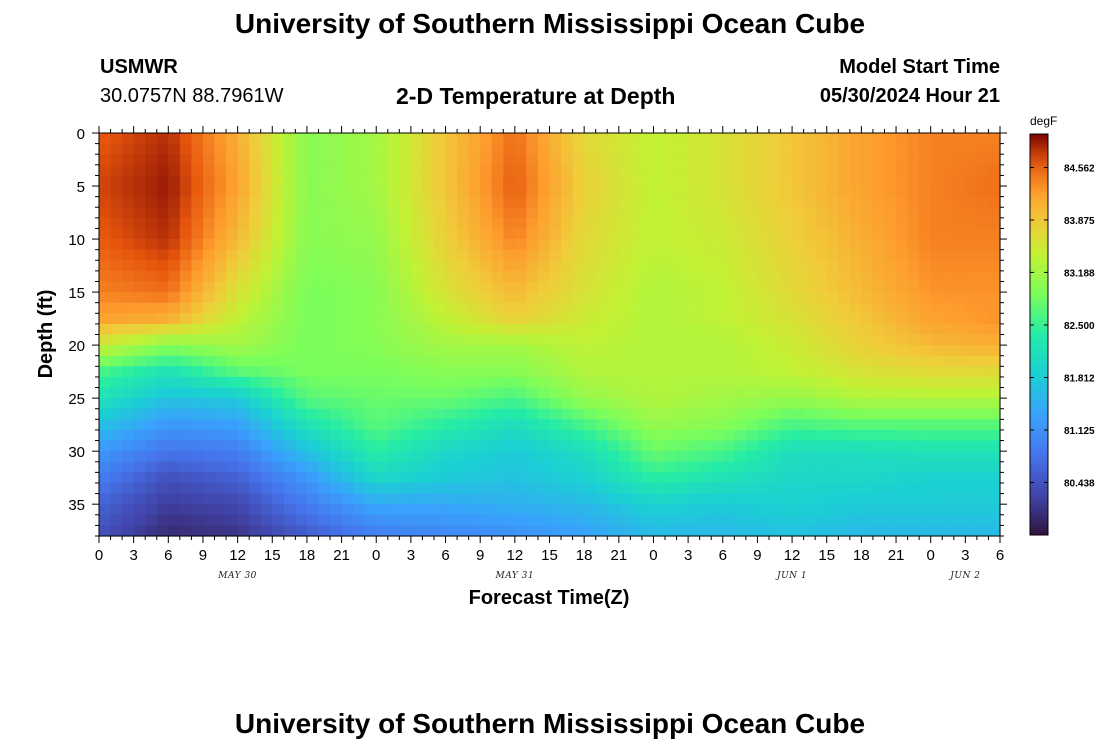 Image resolution: width=1100 pixels, height=750 pixels. What do you see at coordinates (139, 67) in the screenshot?
I see `station-id: USMWR` at bounding box center [139, 67].